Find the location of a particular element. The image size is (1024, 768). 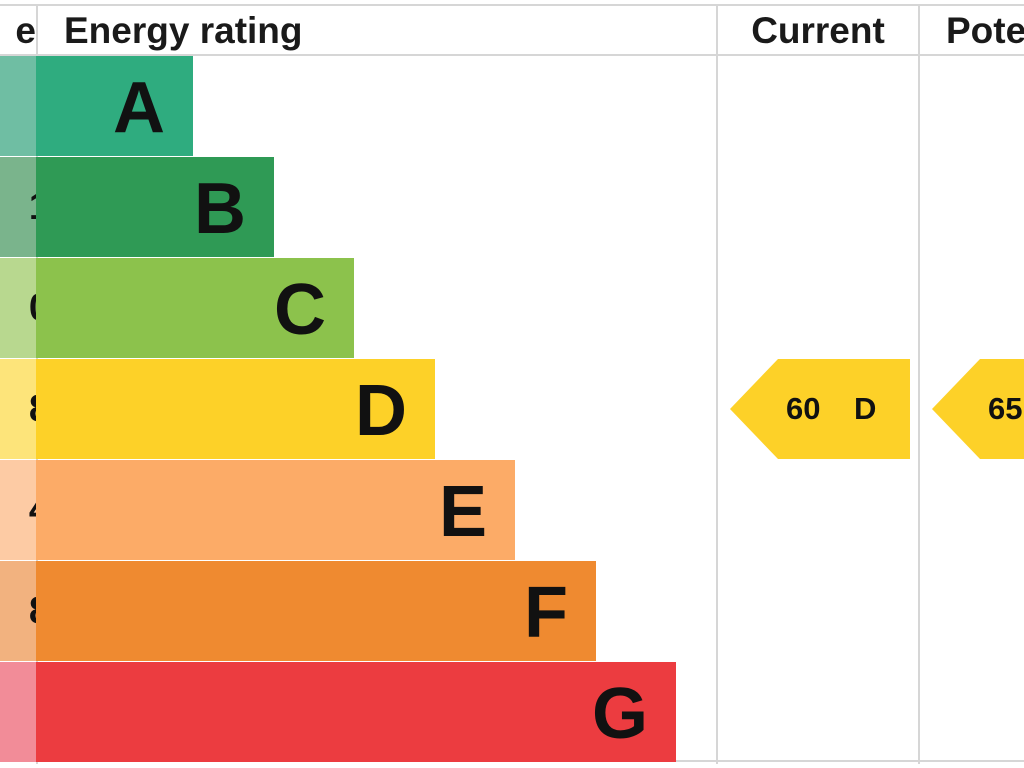

band-score-f: 8 is located at coordinates (18, 611).